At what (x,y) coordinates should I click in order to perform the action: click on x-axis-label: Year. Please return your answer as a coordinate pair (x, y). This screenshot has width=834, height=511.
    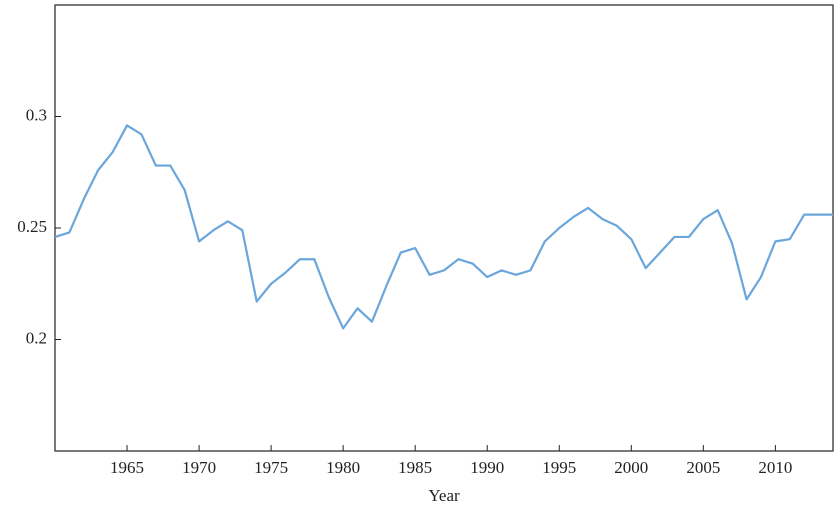
    Looking at the image, I should click on (444, 495).